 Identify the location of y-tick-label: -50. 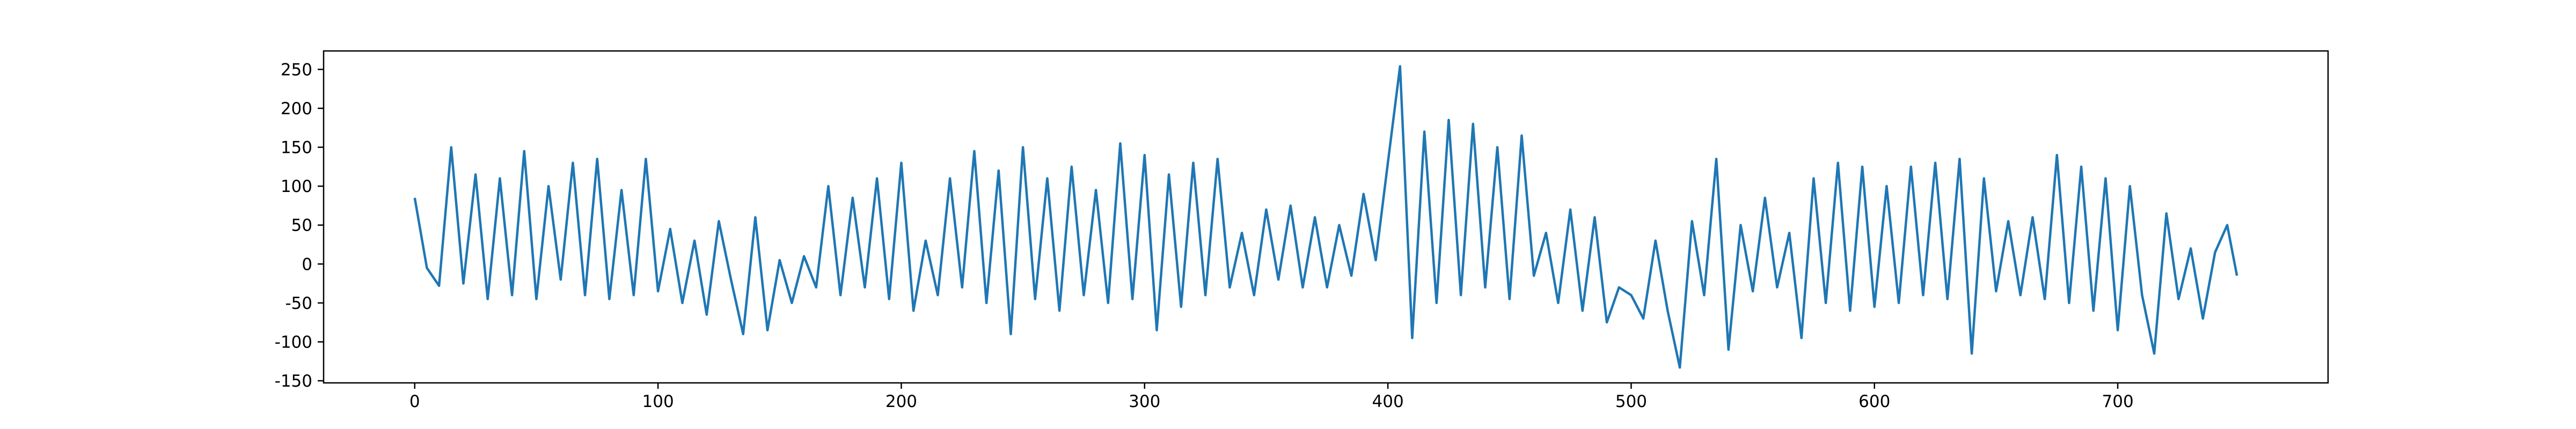
(298, 303).